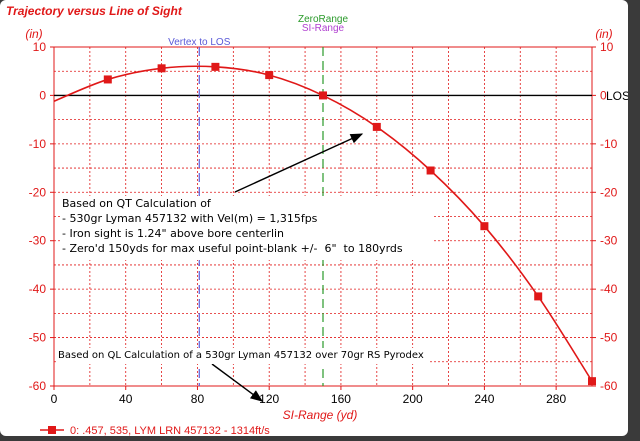 Image resolution: width=640 pixels, height=441 pixels. Describe the element at coordinates (38, 338) in the screenshot. I see `y-tick-label-left: -50` at that location.